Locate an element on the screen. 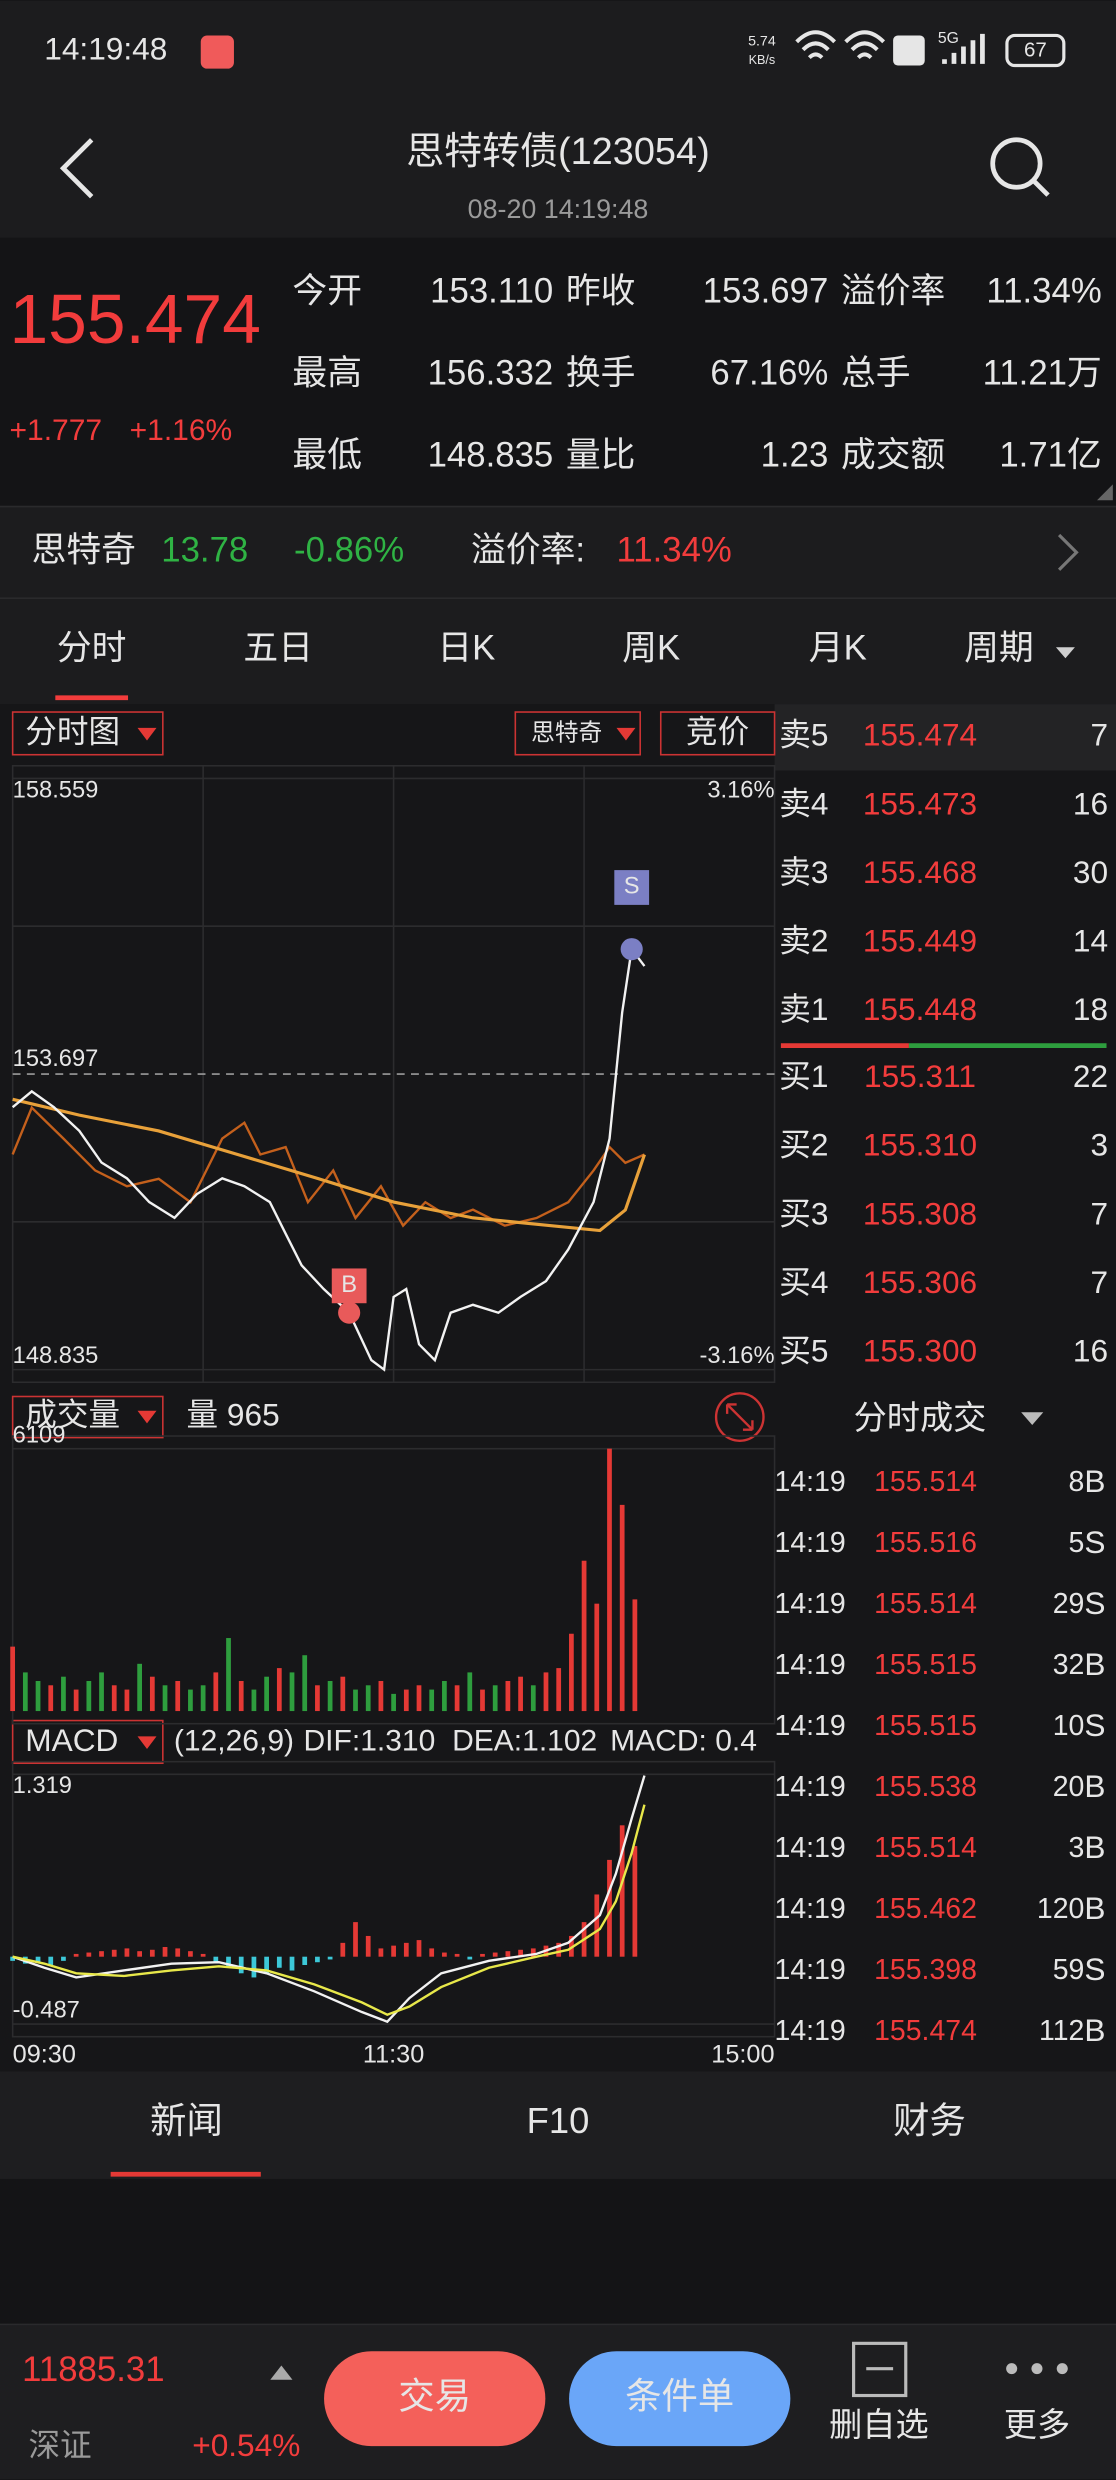 The height and width of the screenshot is (2480, 1116). index-name: 深证 is located at coordinates (59, 2445).